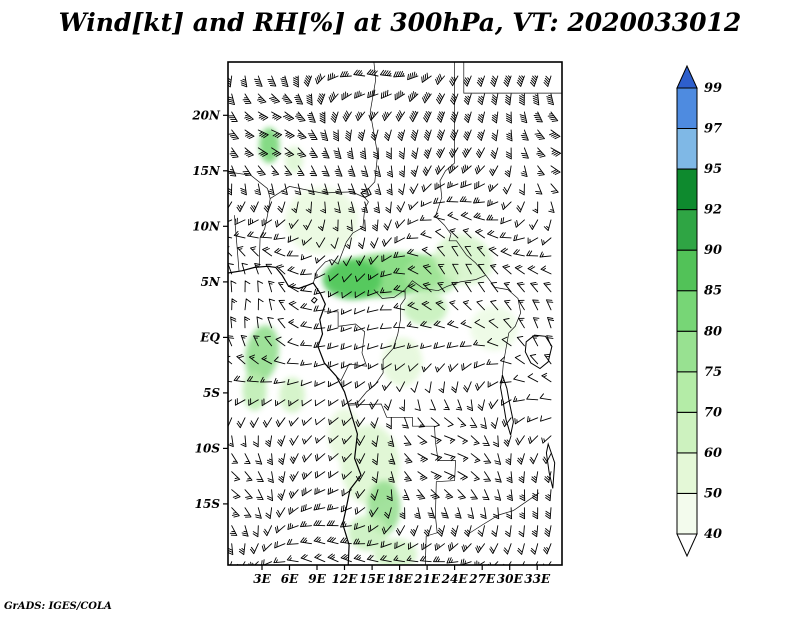 This screenshot has width=800, height=618. Describe the element at coordinates (455, 579) in the screenshot. I see `x-tick-label: 24E` at that location.